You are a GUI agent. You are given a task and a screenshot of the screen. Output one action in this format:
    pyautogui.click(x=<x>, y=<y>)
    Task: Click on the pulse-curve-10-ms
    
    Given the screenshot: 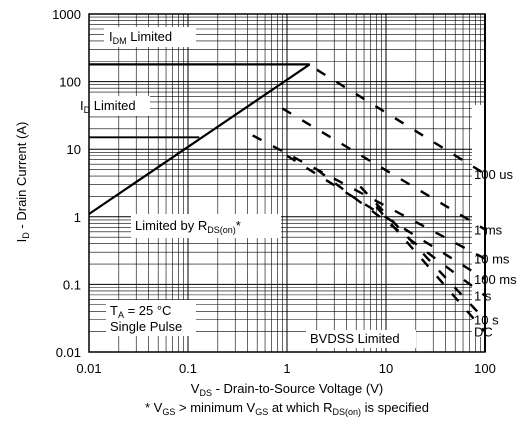 What is the action you would take?
    pyautogui.click(x=369, y=197)
    